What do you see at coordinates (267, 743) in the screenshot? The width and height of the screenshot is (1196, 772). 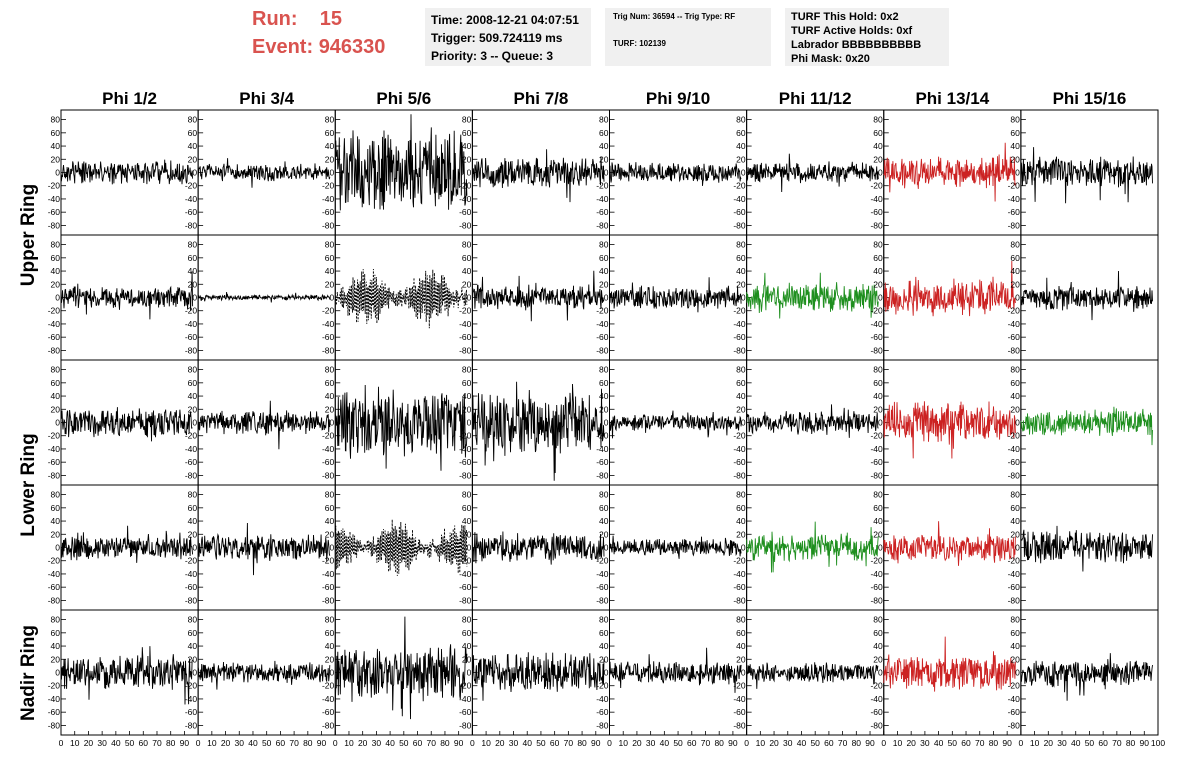 I see `x-tick-label: 50` at bounding box center [267, 743].